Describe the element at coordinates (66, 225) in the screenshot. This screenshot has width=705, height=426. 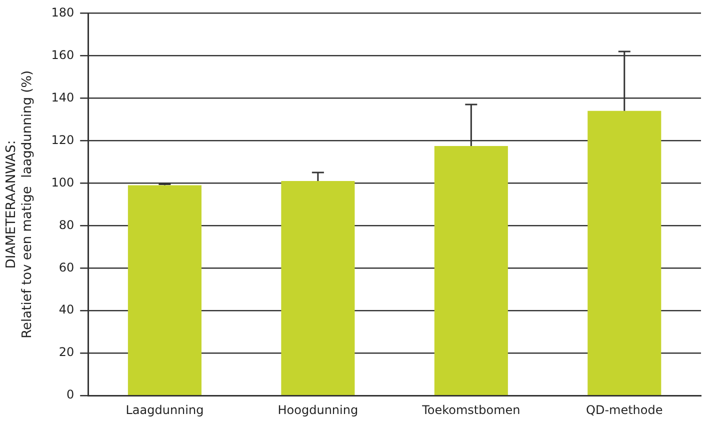
I see `y-tick-label: 80` at that location.